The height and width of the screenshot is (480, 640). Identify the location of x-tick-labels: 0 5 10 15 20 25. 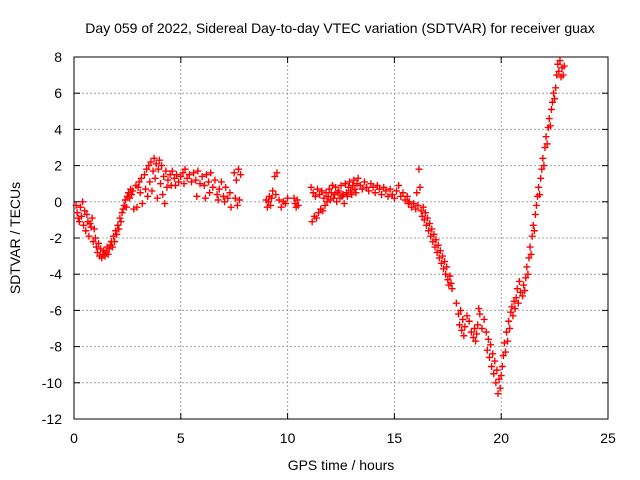
(343, 438).